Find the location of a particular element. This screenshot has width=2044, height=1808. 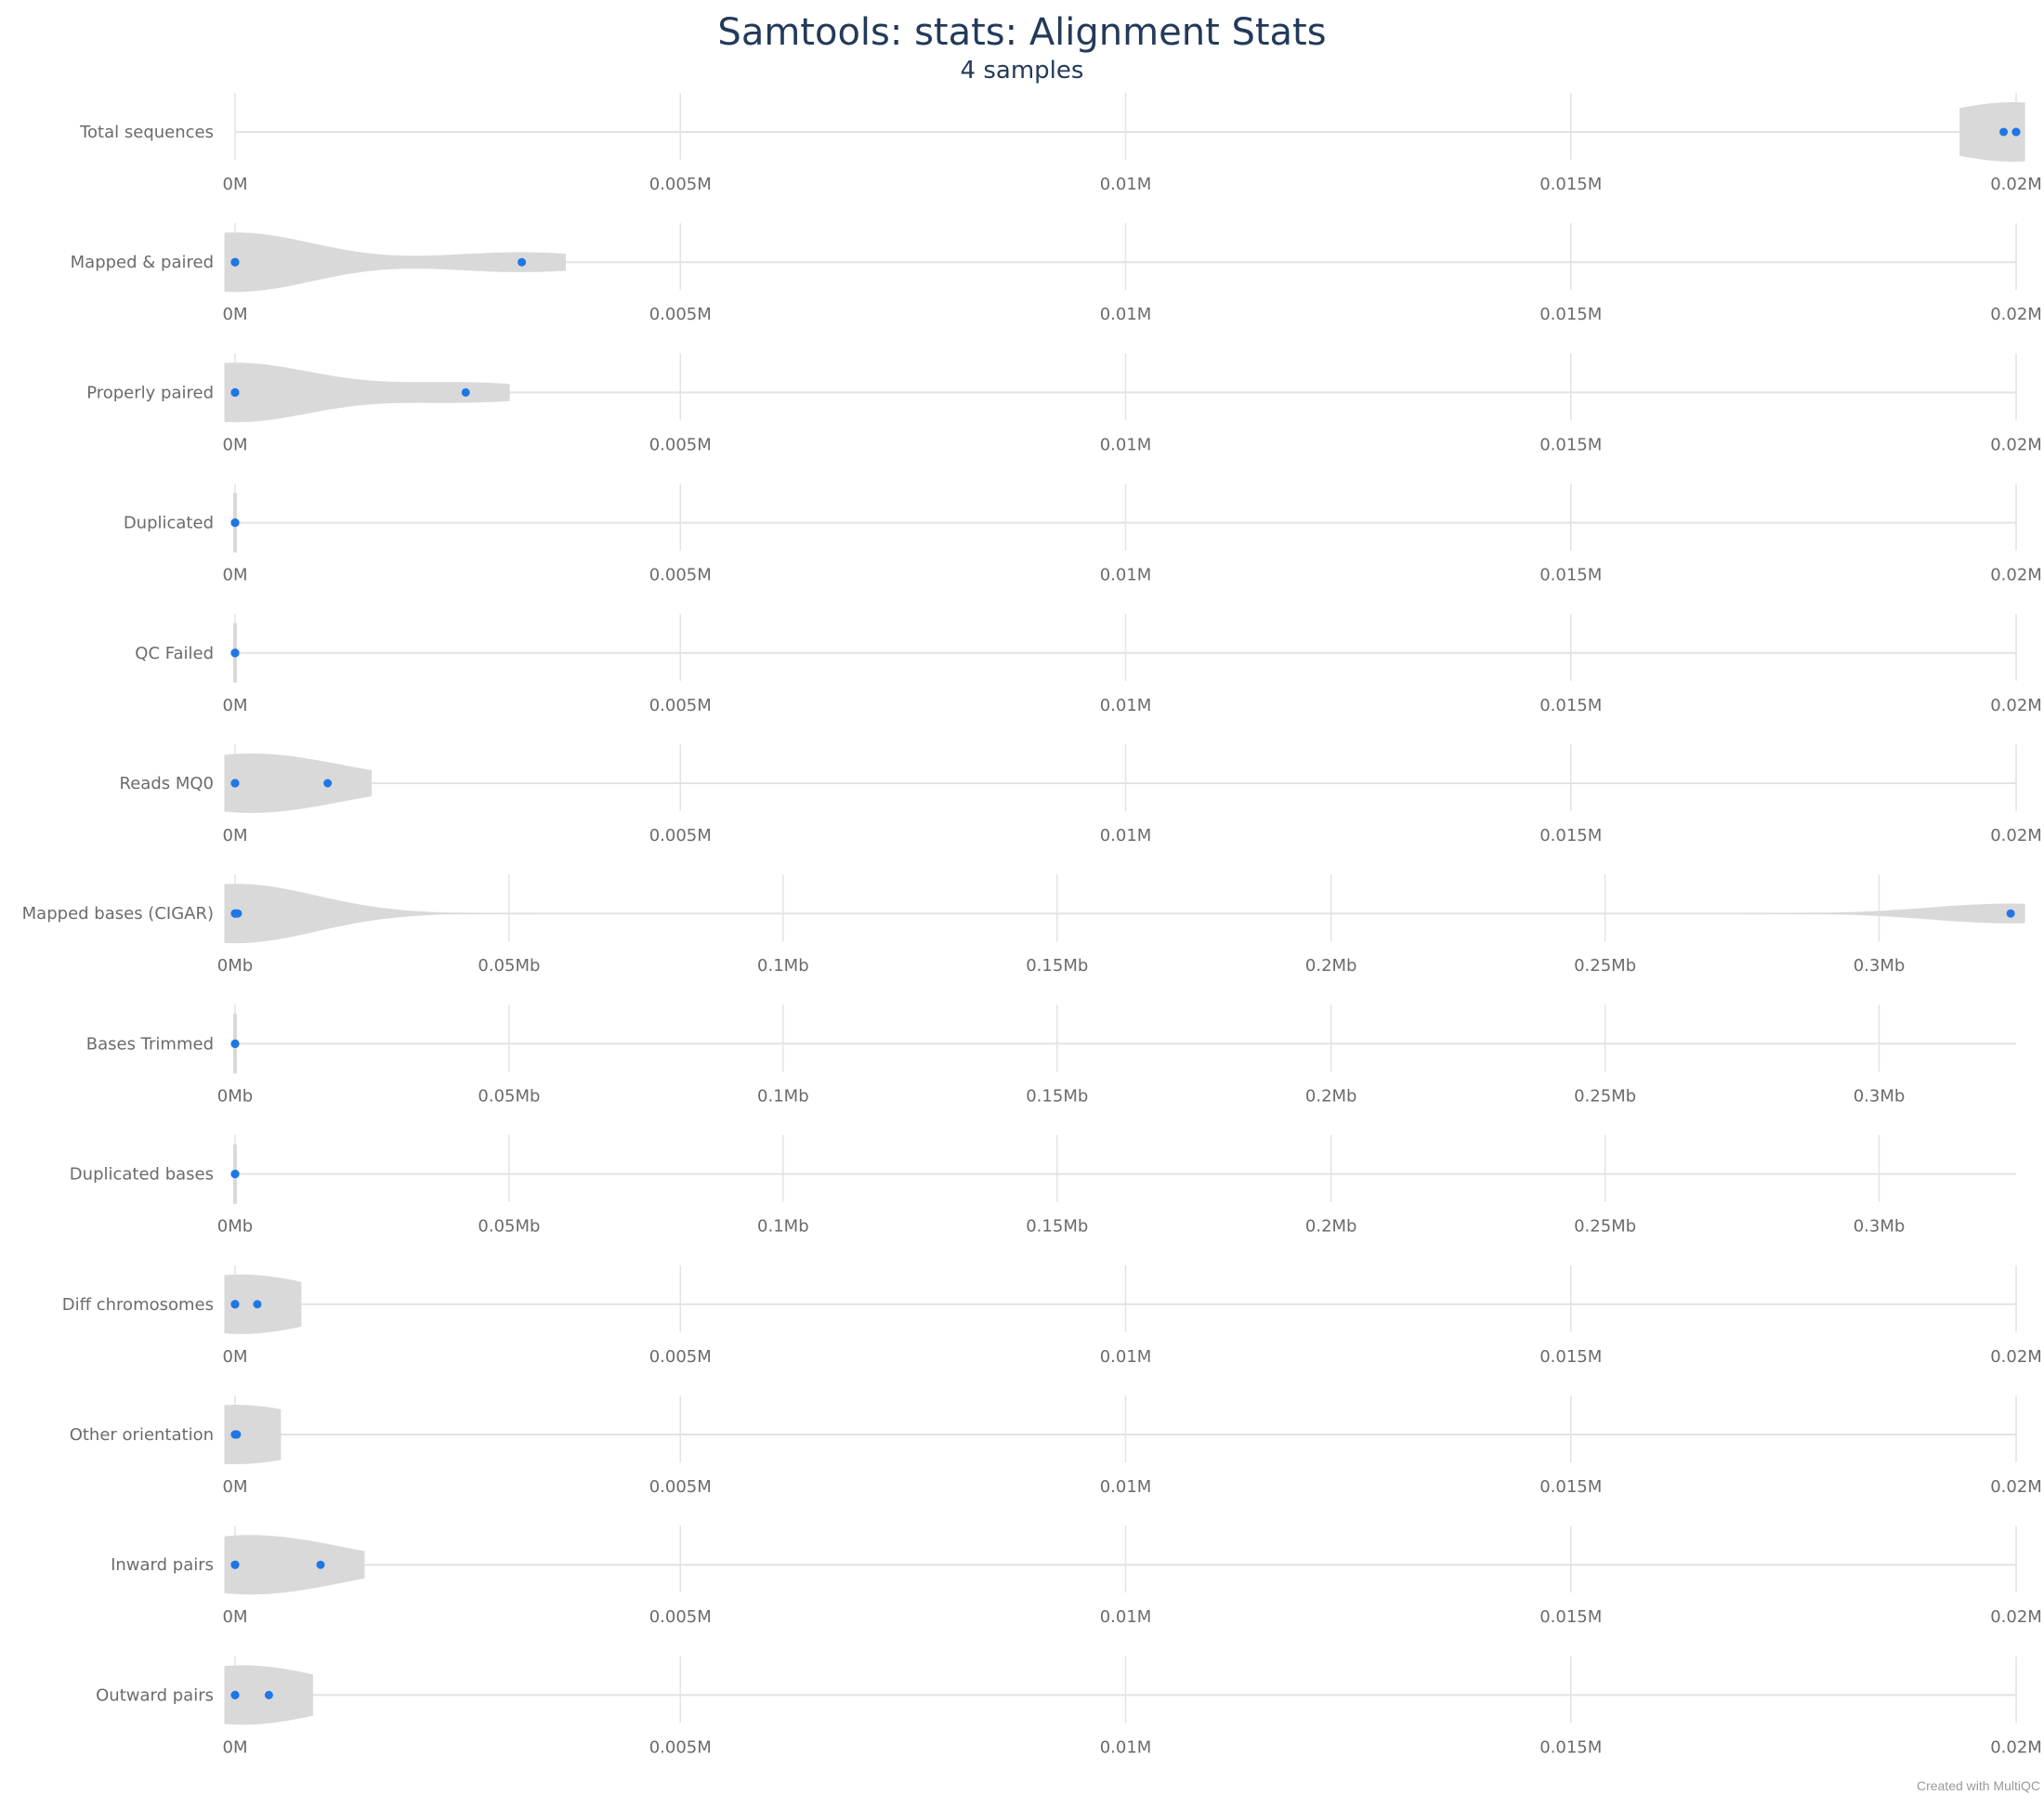

row-label: Properly paired is located at coordinates (150, 392).